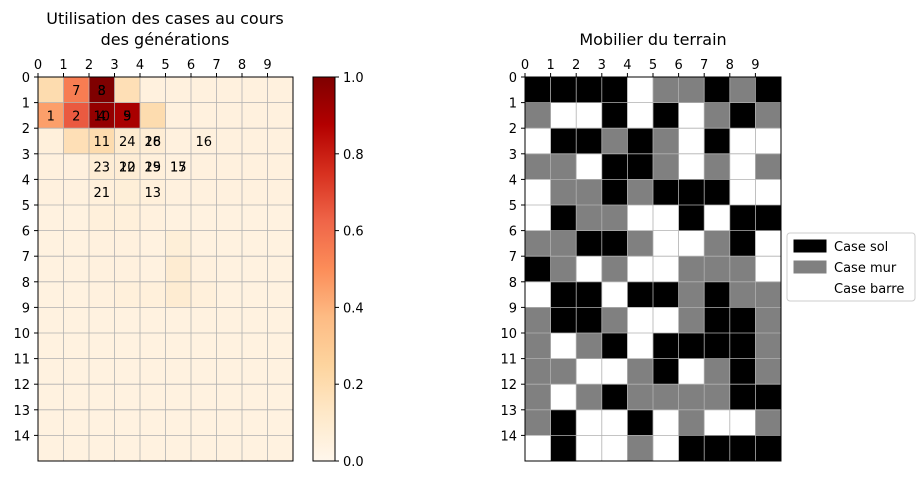 The image size is (923, 479). I want to click on terrain-legend: Case sol Case mur Case barre, so click(851, 267).